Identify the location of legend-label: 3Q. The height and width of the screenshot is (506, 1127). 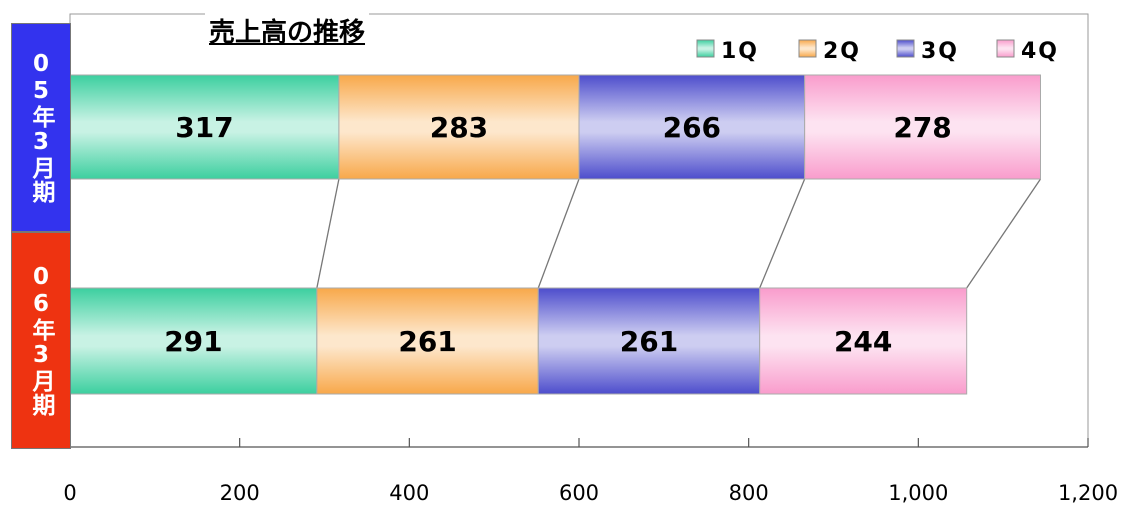
(940, 51).